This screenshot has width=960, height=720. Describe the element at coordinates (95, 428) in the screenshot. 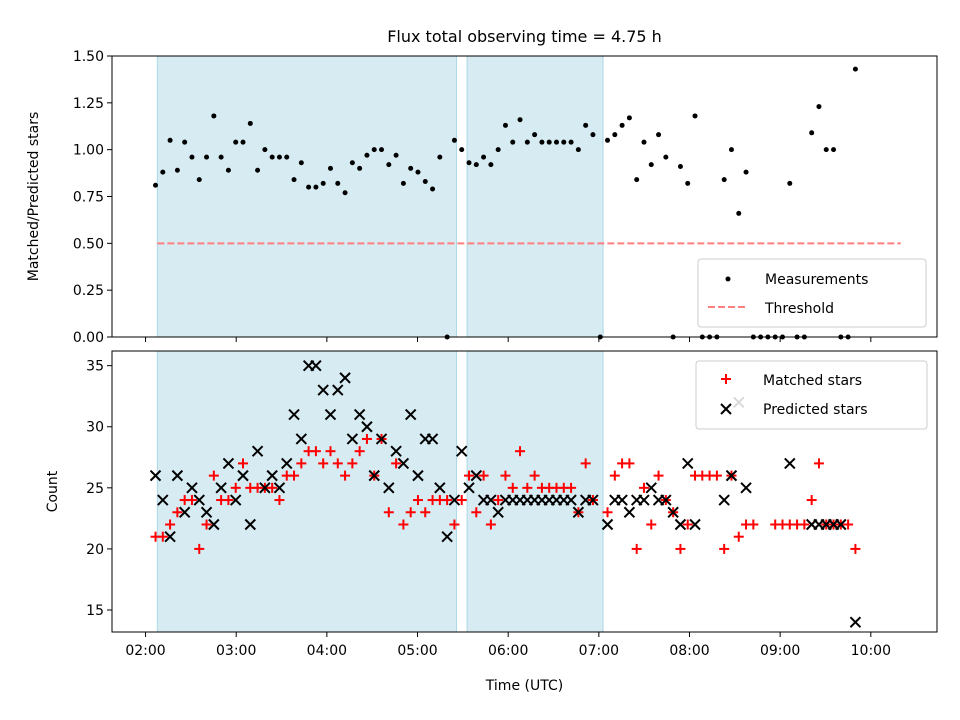

I see `y-tick-label: 30` at that location.